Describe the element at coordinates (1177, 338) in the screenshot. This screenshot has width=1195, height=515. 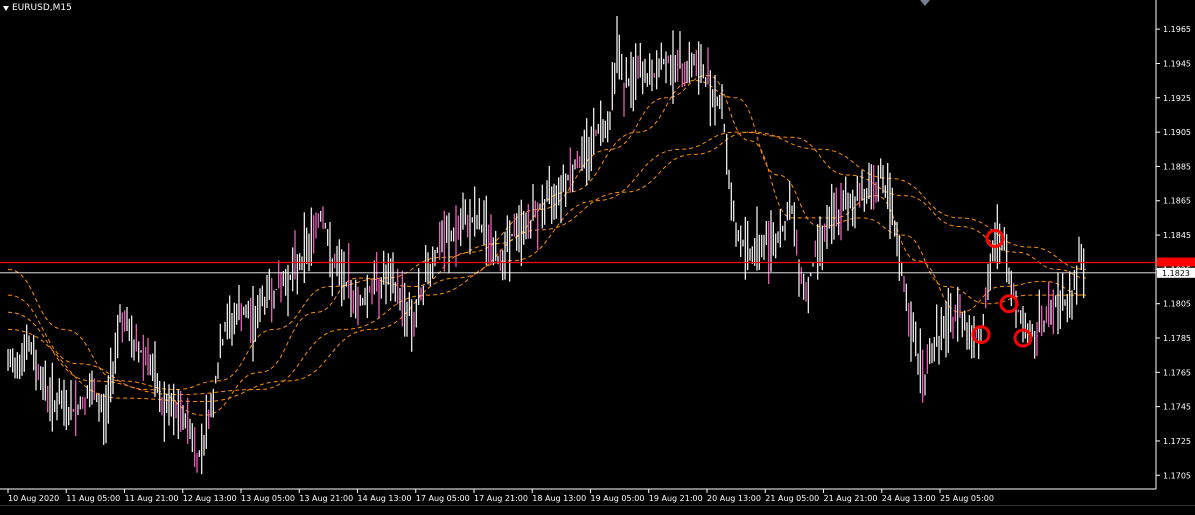
I see `y-tick-label: 1.1785` at that location.